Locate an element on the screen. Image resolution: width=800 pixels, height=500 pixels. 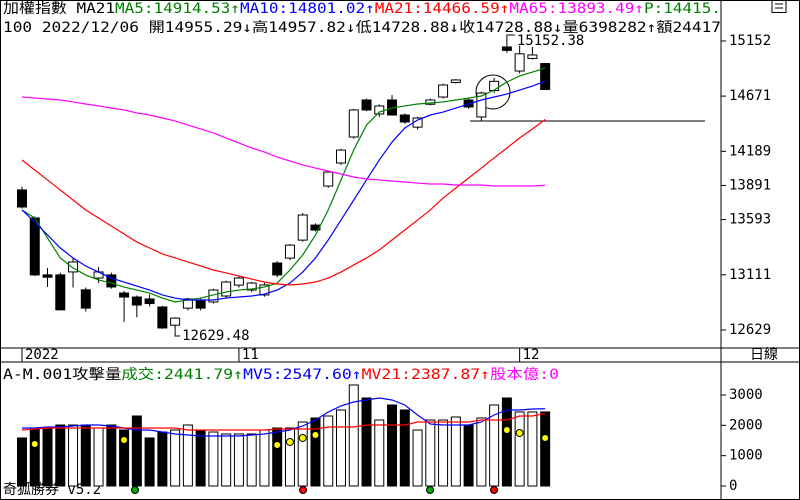
y-tick-label: 15152 is located at coordinates (750, 41).